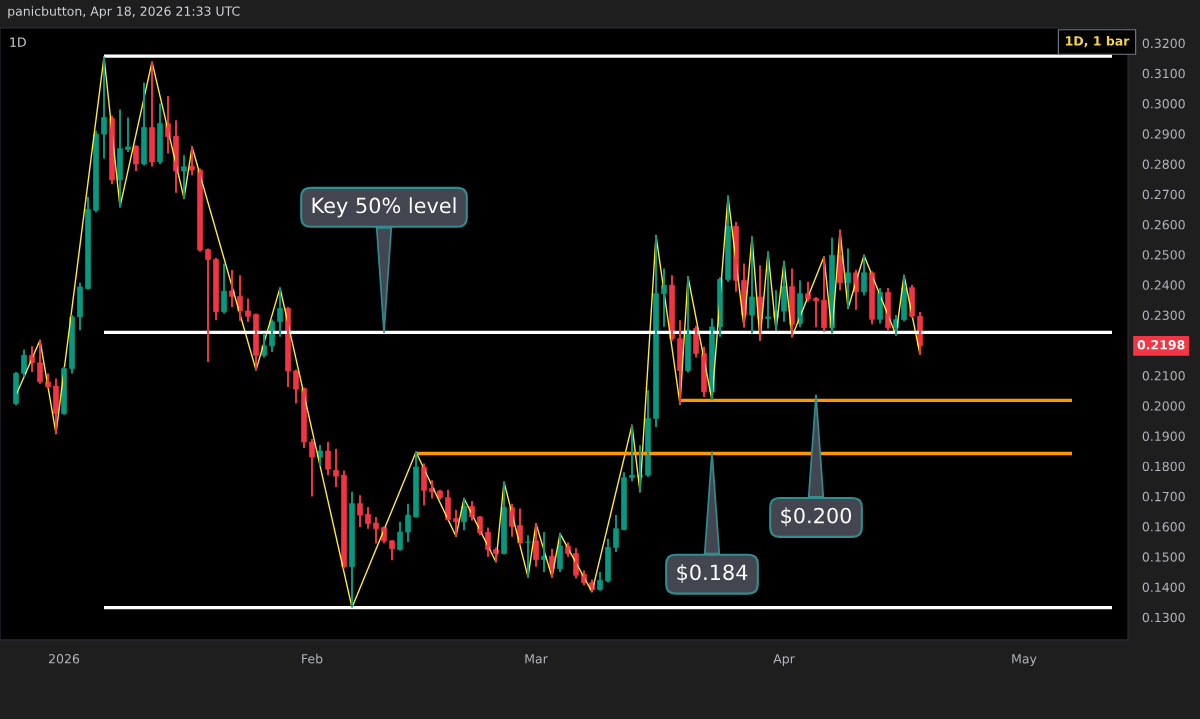 The height and width of the screenshot is (719, 1200). What do you see at coordinates (1163, 375) in the screenshot?
I see `y-tick-label: 0.2100` at bounding box center [1163, 375].